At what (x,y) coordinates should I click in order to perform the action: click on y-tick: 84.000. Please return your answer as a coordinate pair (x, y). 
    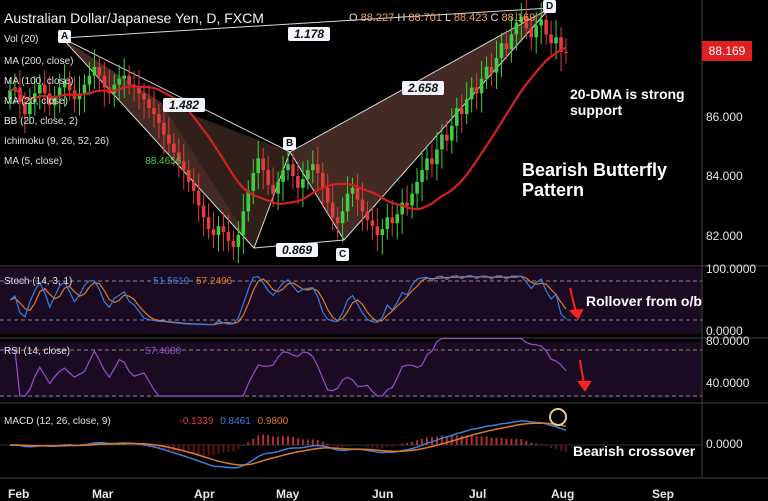
    Looking at the image, I should click on (724, 176).